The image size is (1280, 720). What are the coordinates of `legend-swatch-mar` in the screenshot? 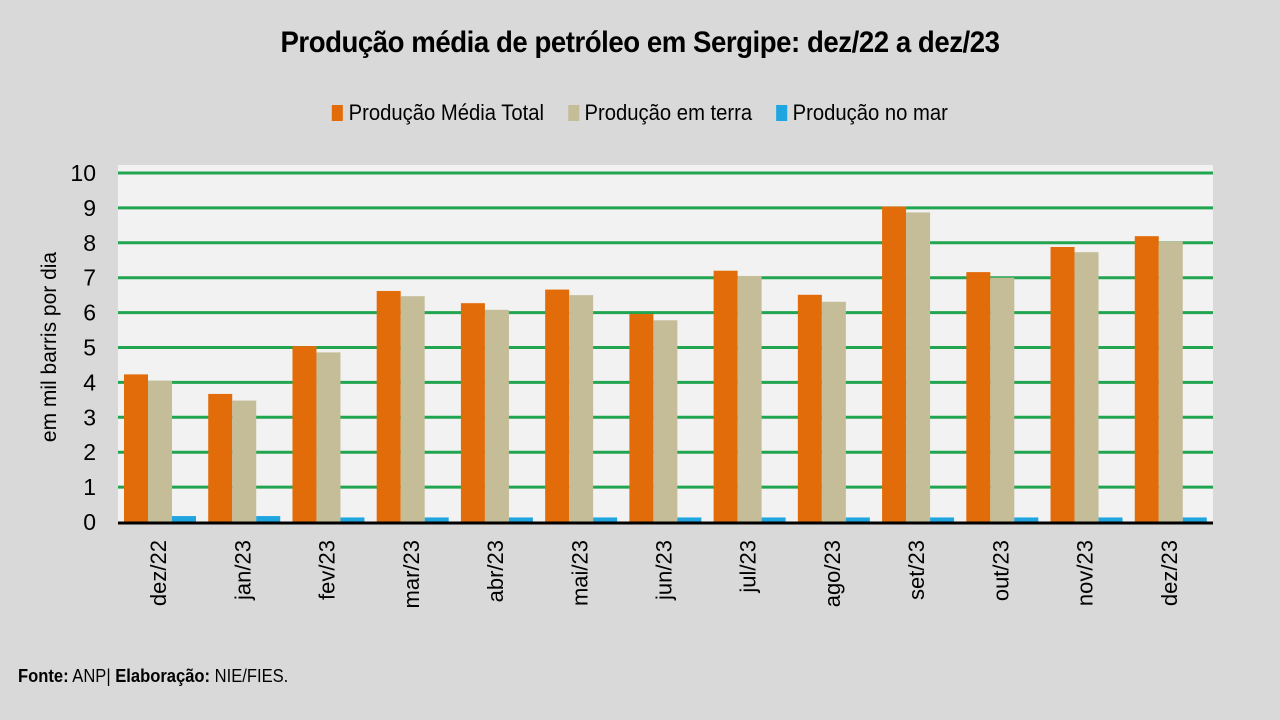 It's located at (782, 113).